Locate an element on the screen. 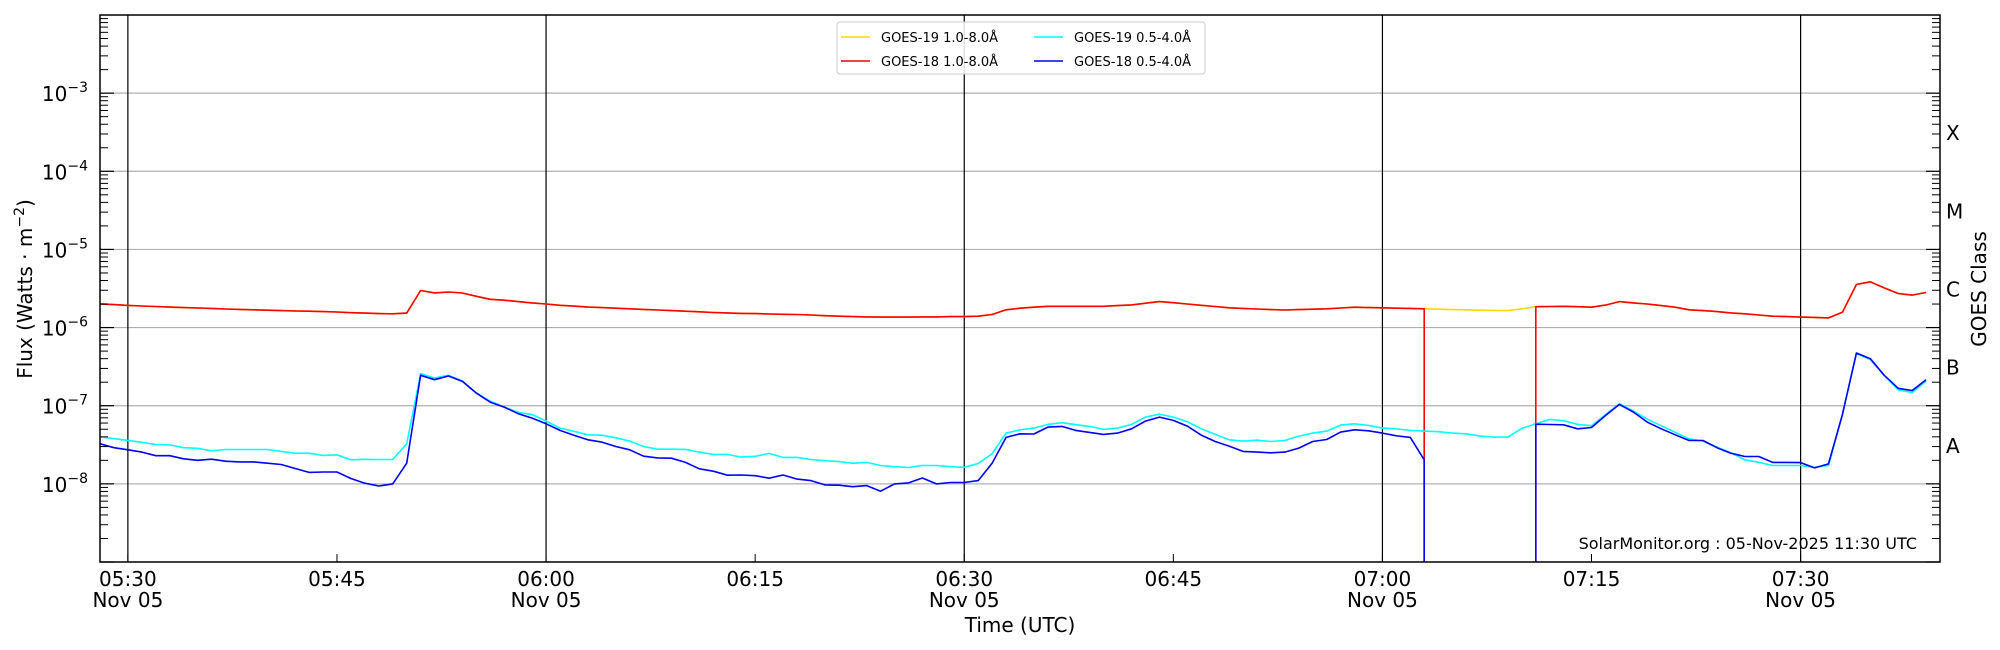 This screenshot has height=650, width=2000. goes-class-label: X is located at coordinates (1953, 133).